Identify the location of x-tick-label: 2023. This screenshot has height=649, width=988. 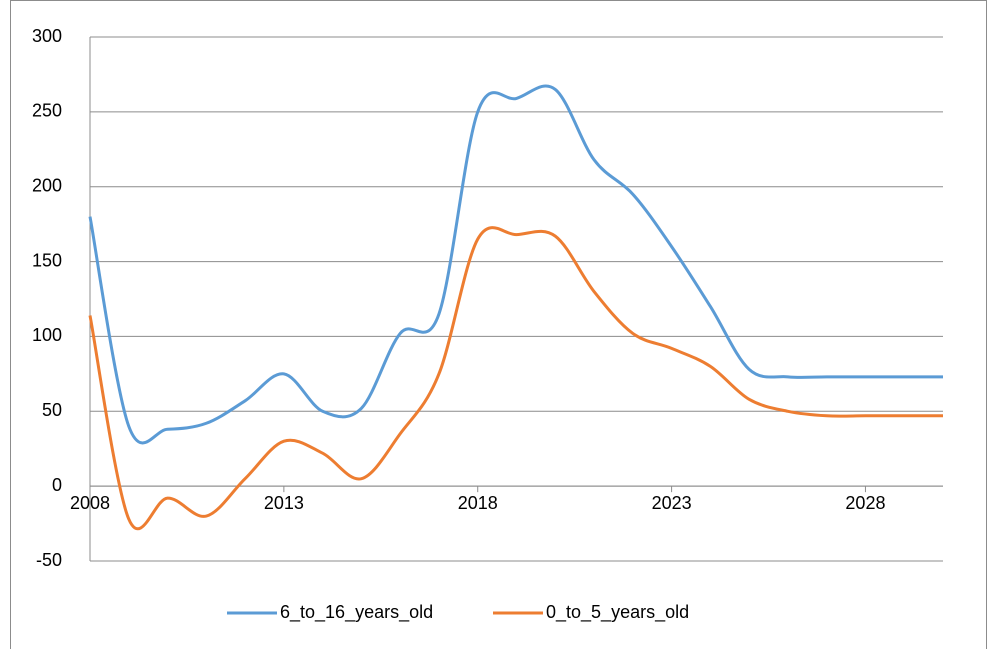
(672, 503).